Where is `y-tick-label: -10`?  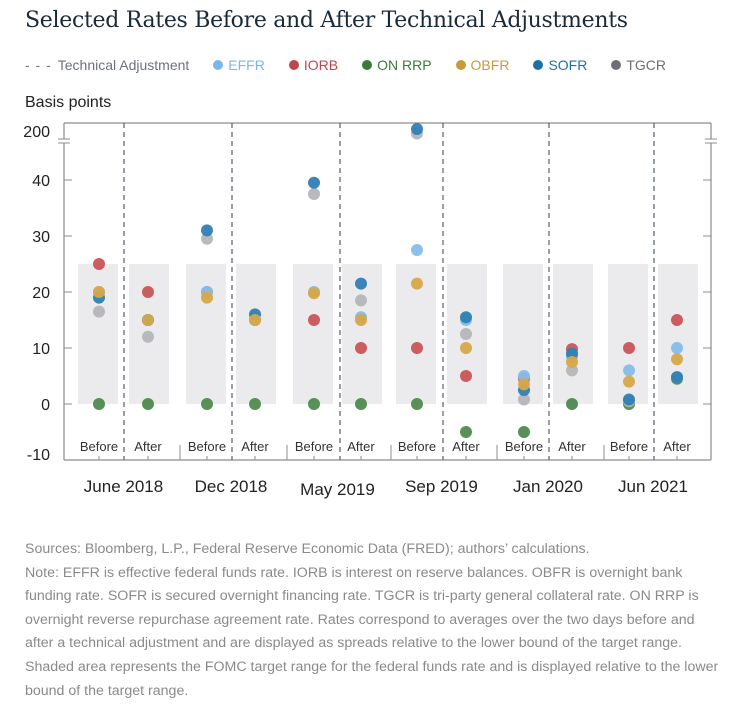 y-tick-label: -10 is located at coordinates (38, 455).